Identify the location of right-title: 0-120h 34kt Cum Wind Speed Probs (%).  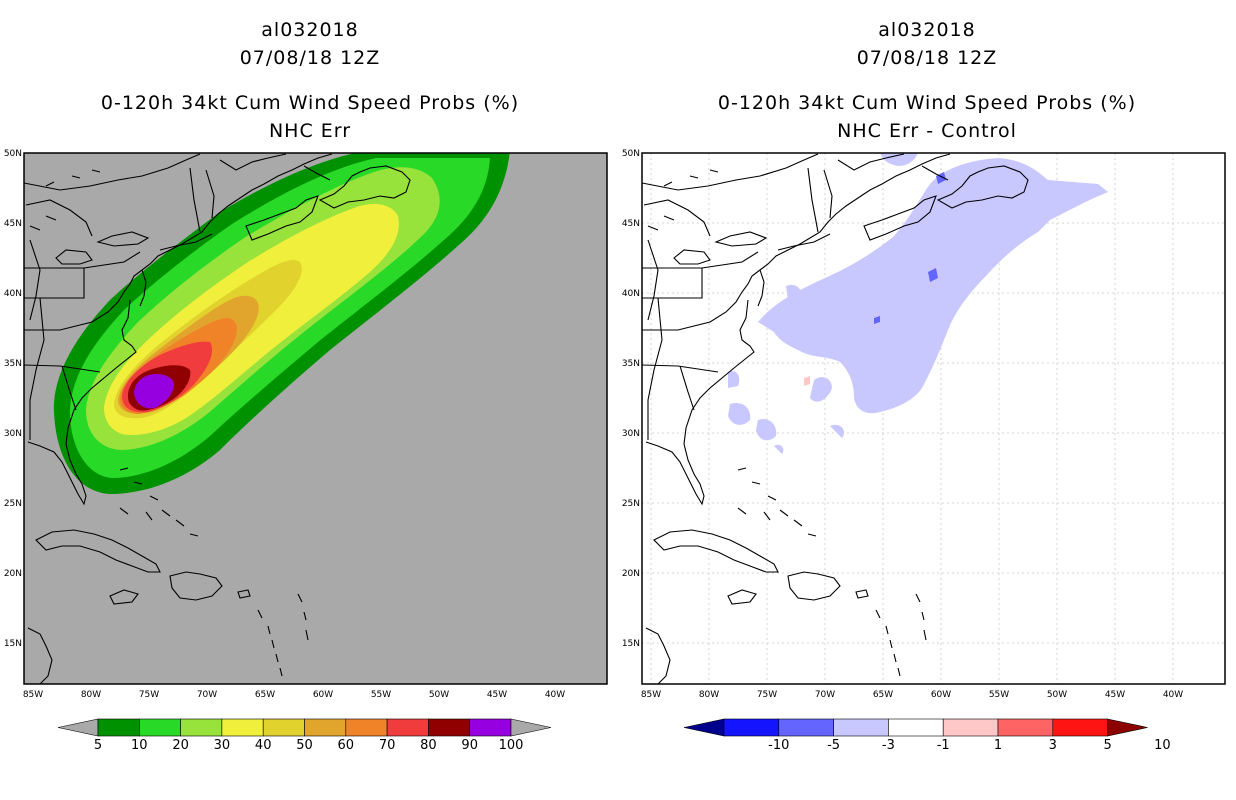
(927, 103).